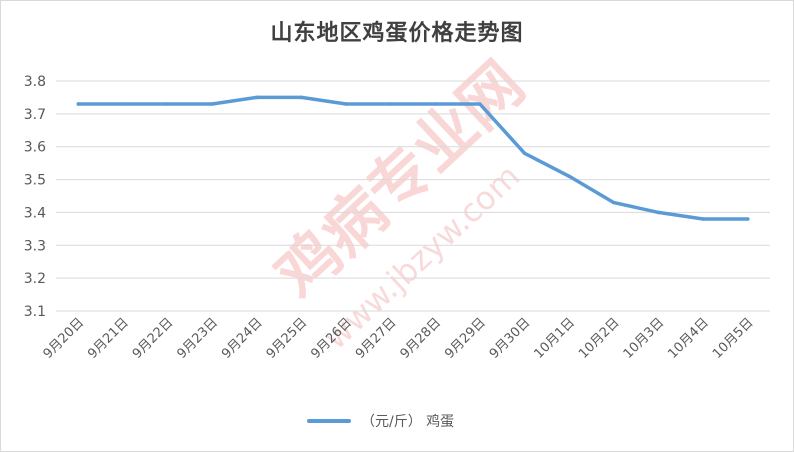 The height and width of the screenshot is (452, 794). I want to click on y-tick-label: 3.6, so click(35, 148).